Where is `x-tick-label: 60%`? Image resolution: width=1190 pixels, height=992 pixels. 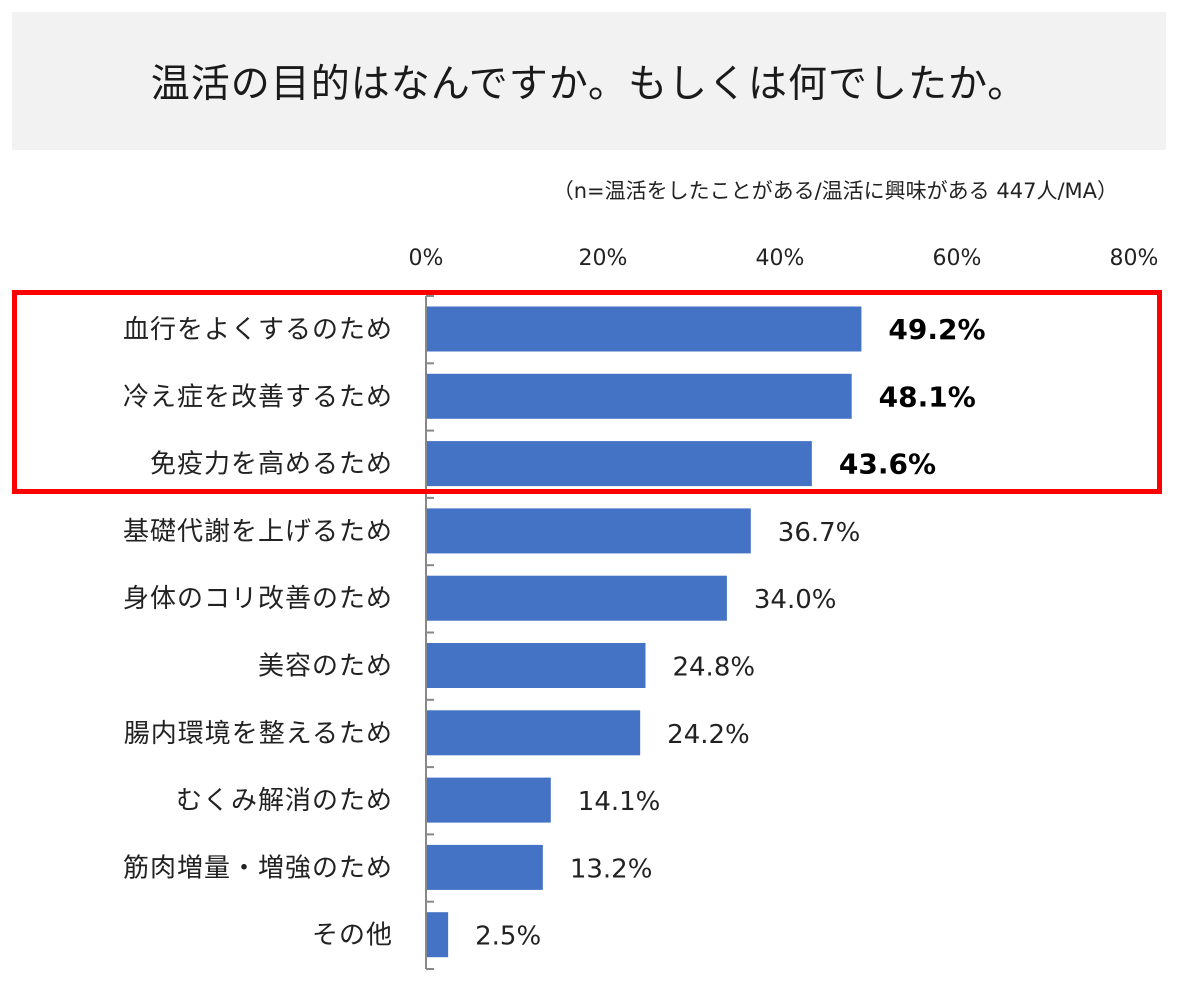 x-tick-label: 60% is located at coordinates (957, 258).